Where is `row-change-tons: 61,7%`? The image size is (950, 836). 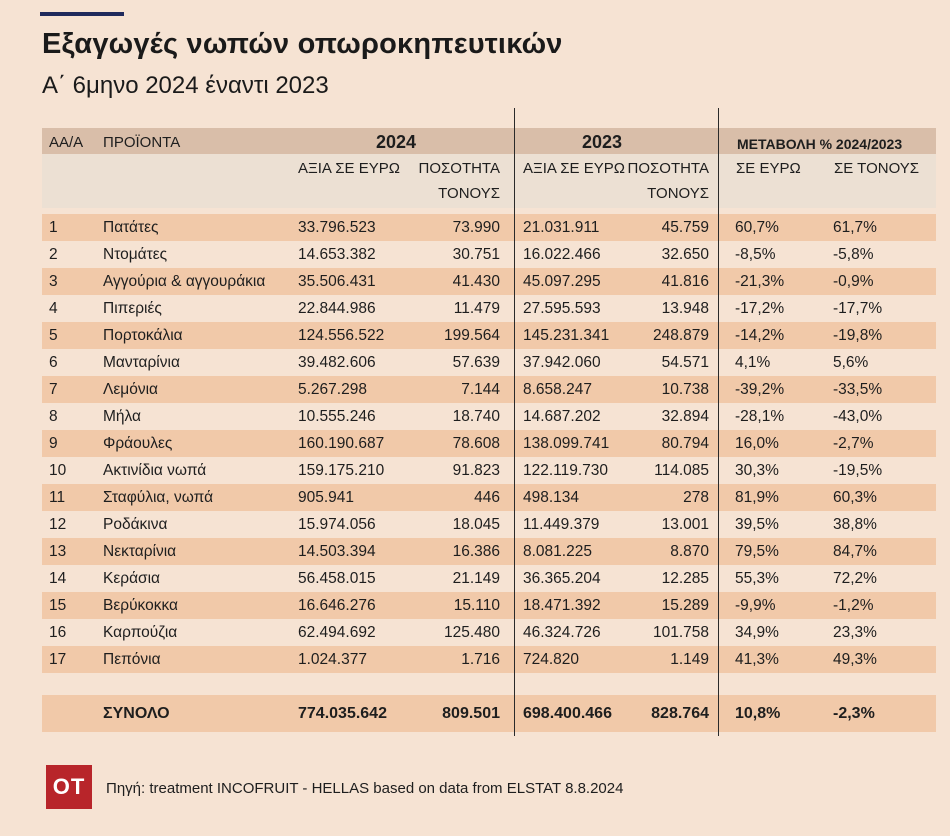 row-change-tons: 61,7% is located at coordinates (855, 227).